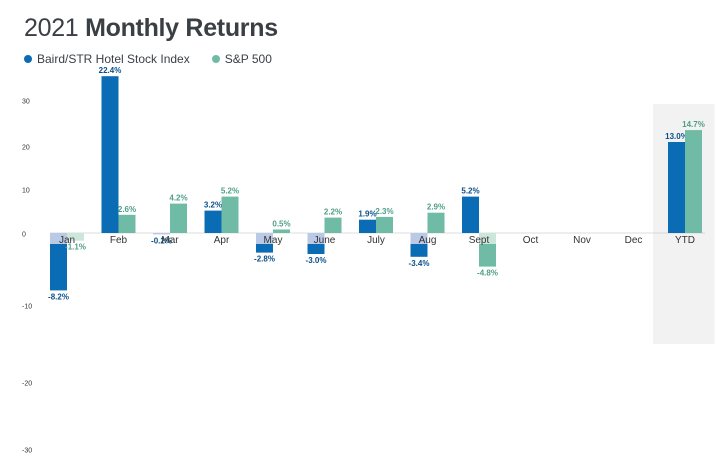 This screenshot has width=726, height=476. I want to click on legend-item-sp500: S&P 500, so click(241, 59).